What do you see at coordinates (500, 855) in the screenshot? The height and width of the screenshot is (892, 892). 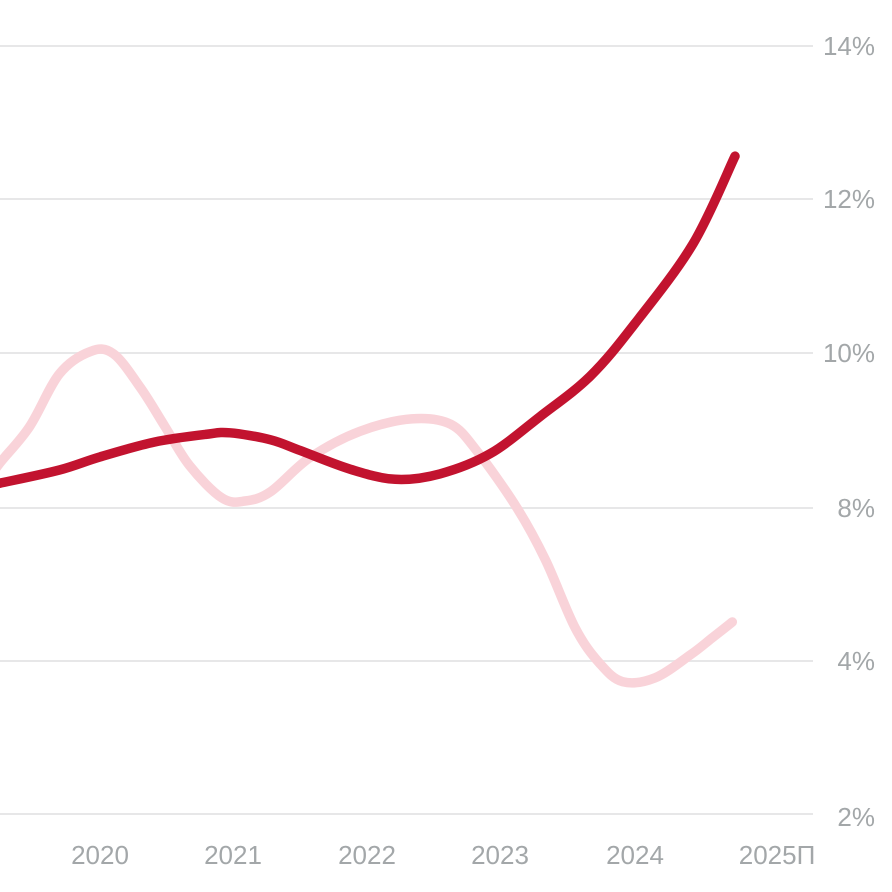 I see `x-tick-label-2023: 2023` at bounding box center [500, 855].